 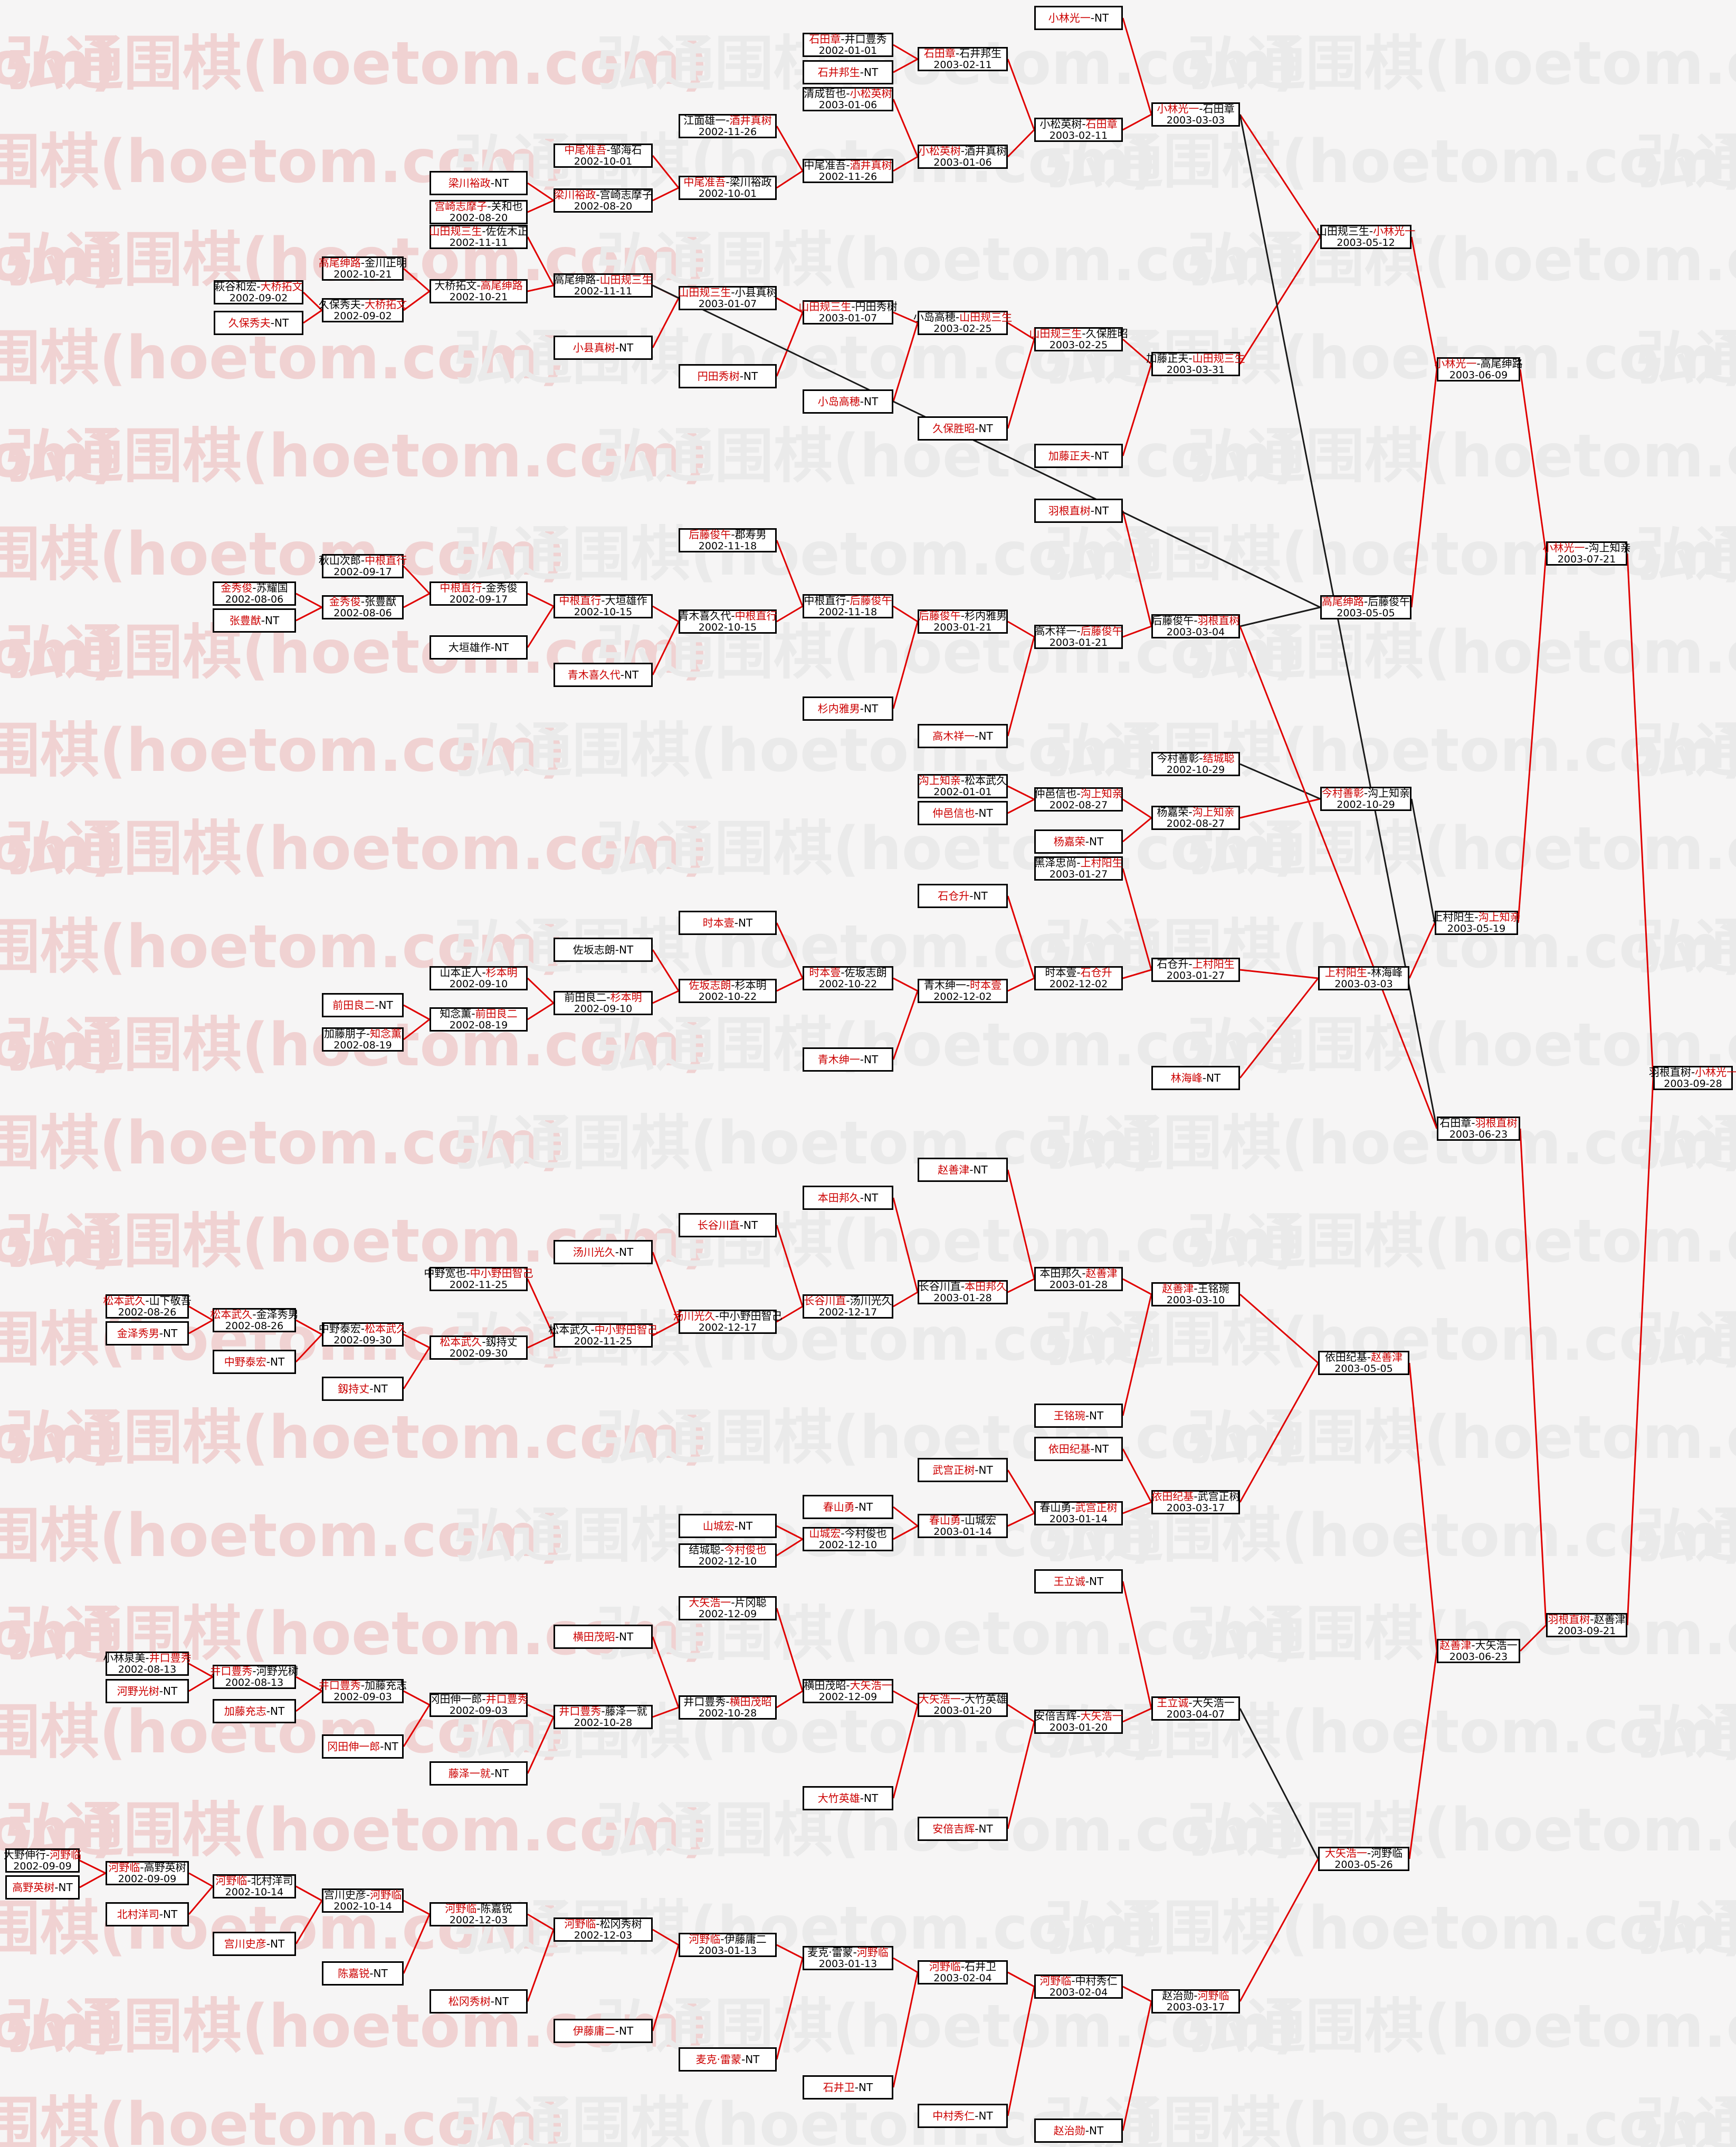 I want to click on match-box: 加藤充志-NT, so click(x=255, y=1711).